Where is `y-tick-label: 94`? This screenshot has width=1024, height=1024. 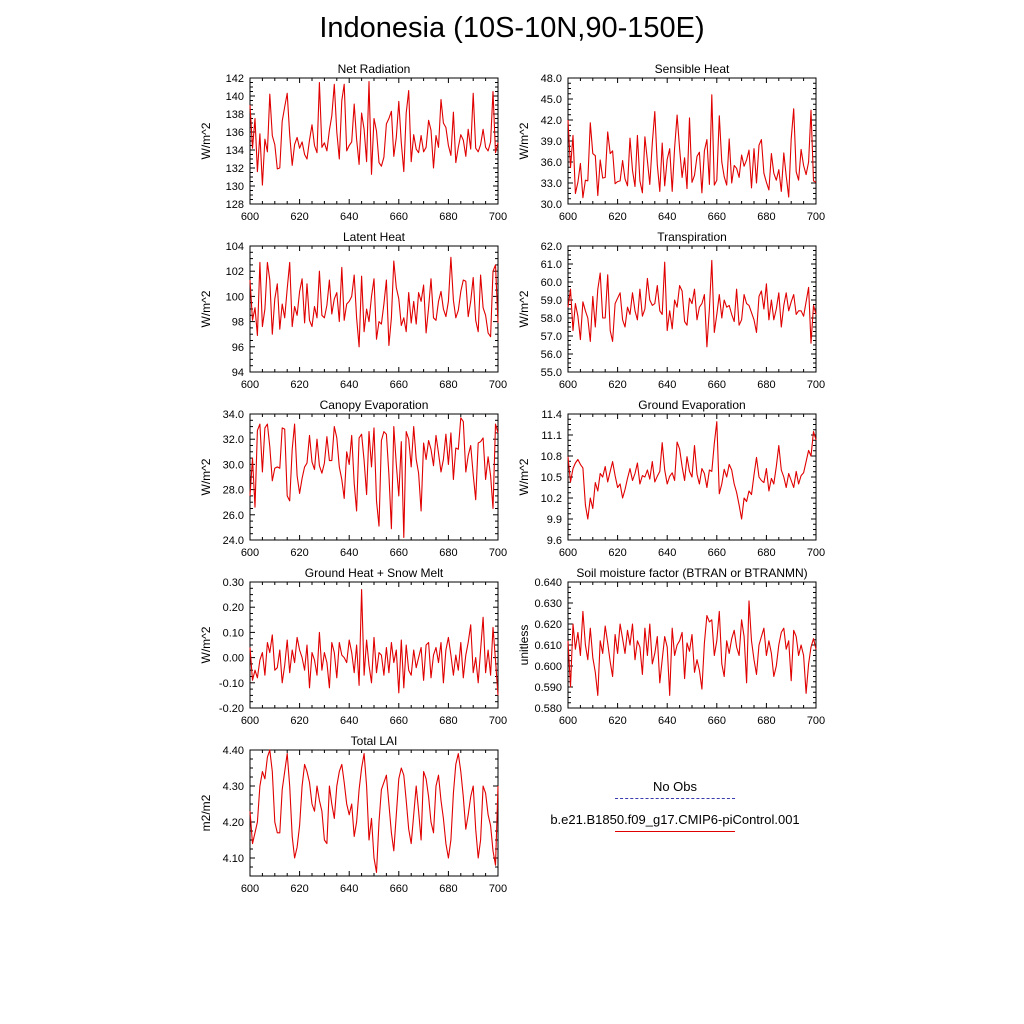 y-tick-label: 94 is located at coordinates (238, 373).